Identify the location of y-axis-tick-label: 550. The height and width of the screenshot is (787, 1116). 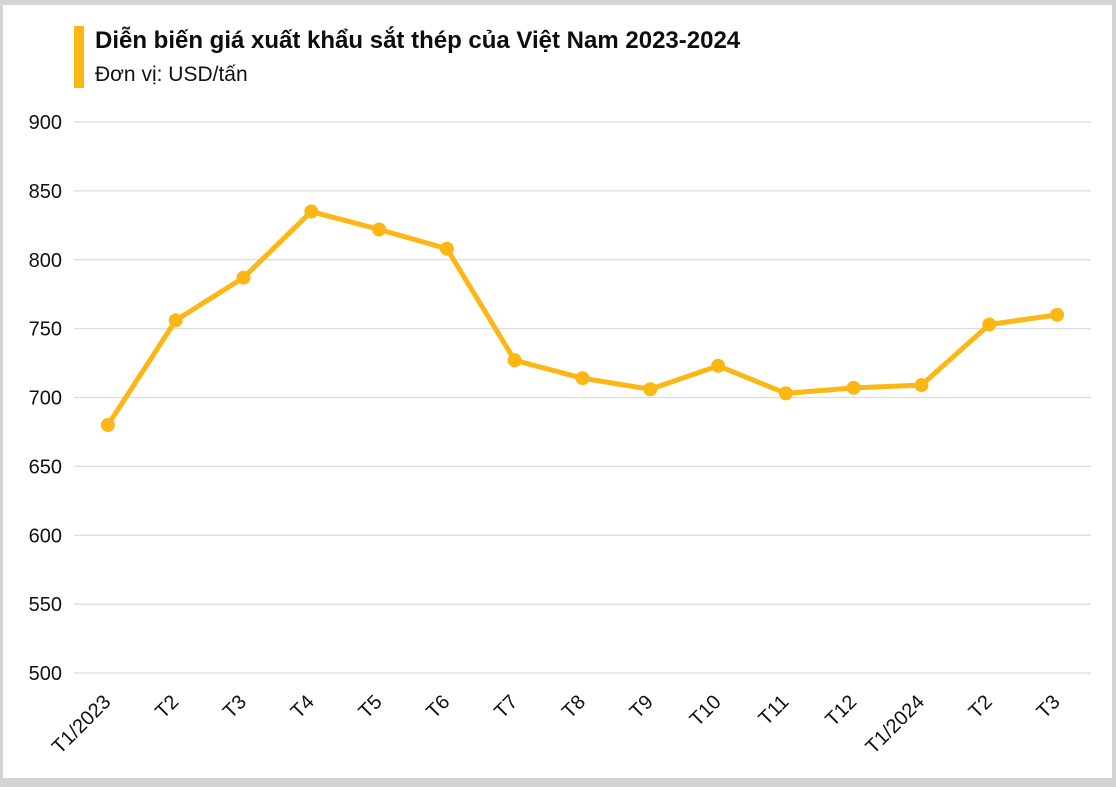
(45, 605).